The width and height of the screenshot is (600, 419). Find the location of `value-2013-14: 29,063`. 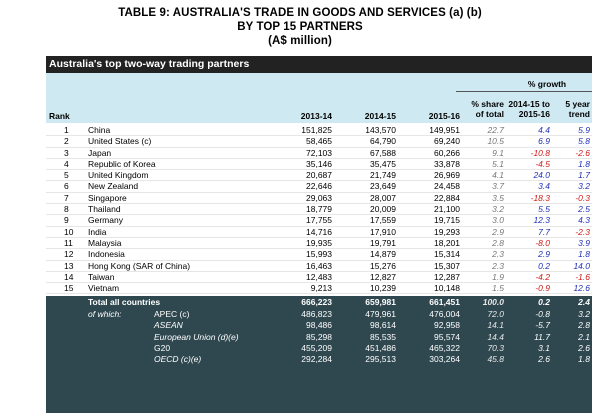

value-2013-14: 29,063 is located at coordinates (319, 197).